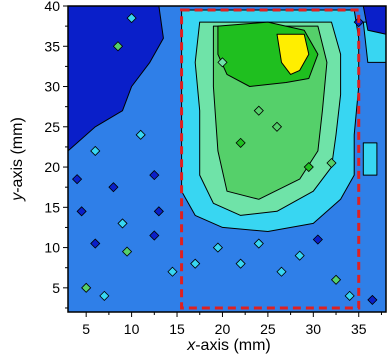 The height and width of the screenshot is (362, 389). I want to click on x-tick-label-25: 25, so click(268, 329).